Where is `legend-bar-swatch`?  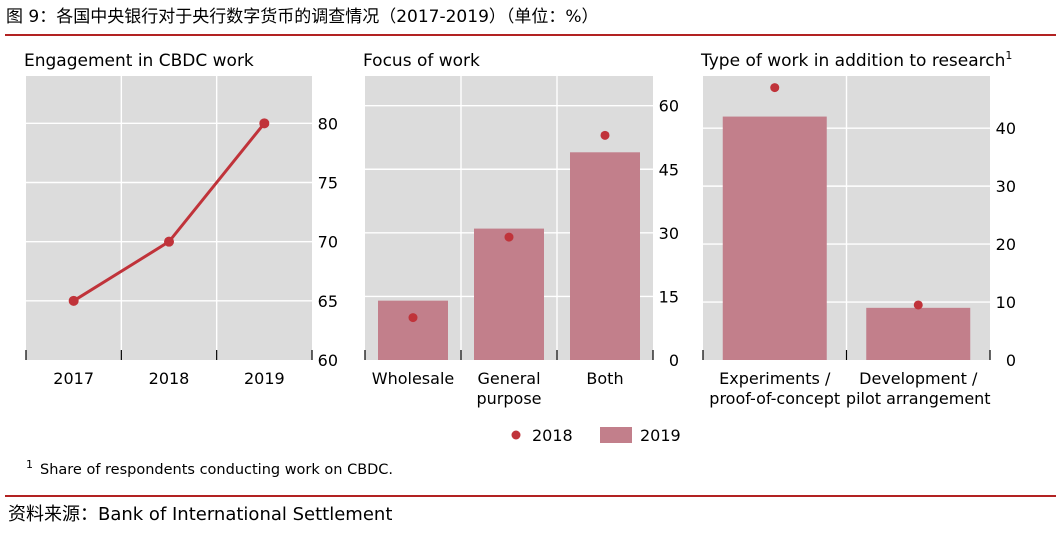 legend-bar-swatch is located at coordinates (616, 435).